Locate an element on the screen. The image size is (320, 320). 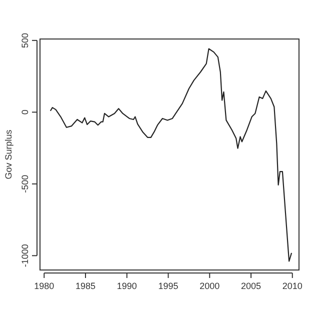
y-tick-label: 500 is located at coordinates (25, 40).